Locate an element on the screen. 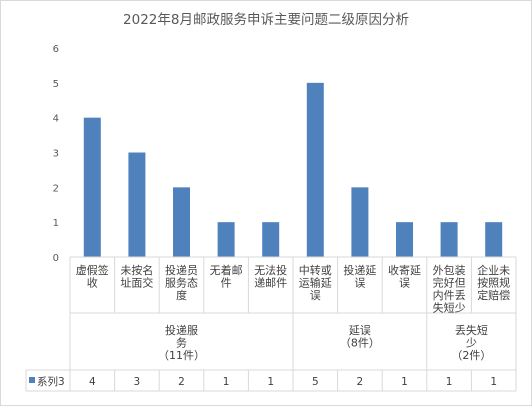 The width and height of the screenshot is (532, 406). y-tick-label: 5 is located at coordinates (56, 84).